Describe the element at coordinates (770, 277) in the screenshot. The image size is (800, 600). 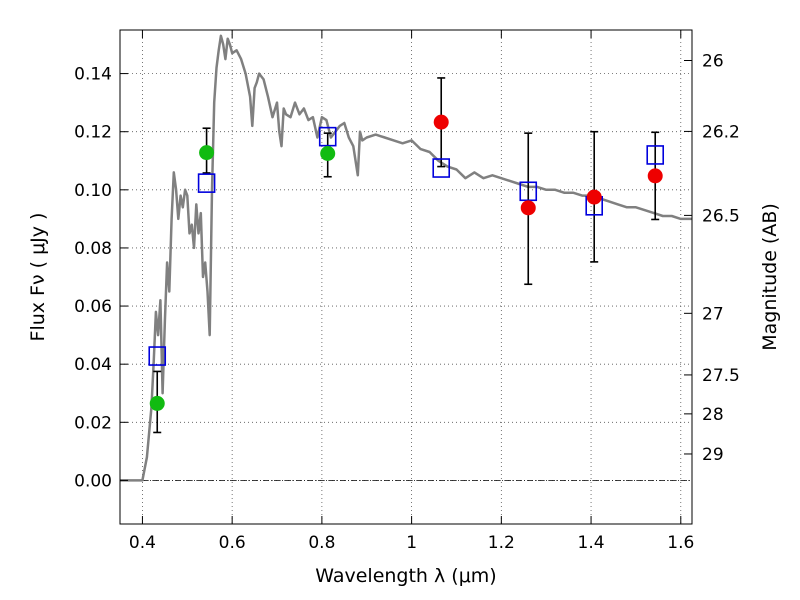
I see `right-axis-label: Magnitude (AB)` at that location.